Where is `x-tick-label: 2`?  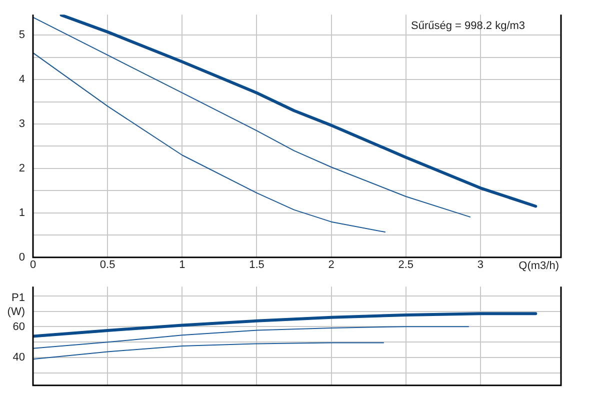
x-tick-label: 2 is located at coordinates (331, 265).